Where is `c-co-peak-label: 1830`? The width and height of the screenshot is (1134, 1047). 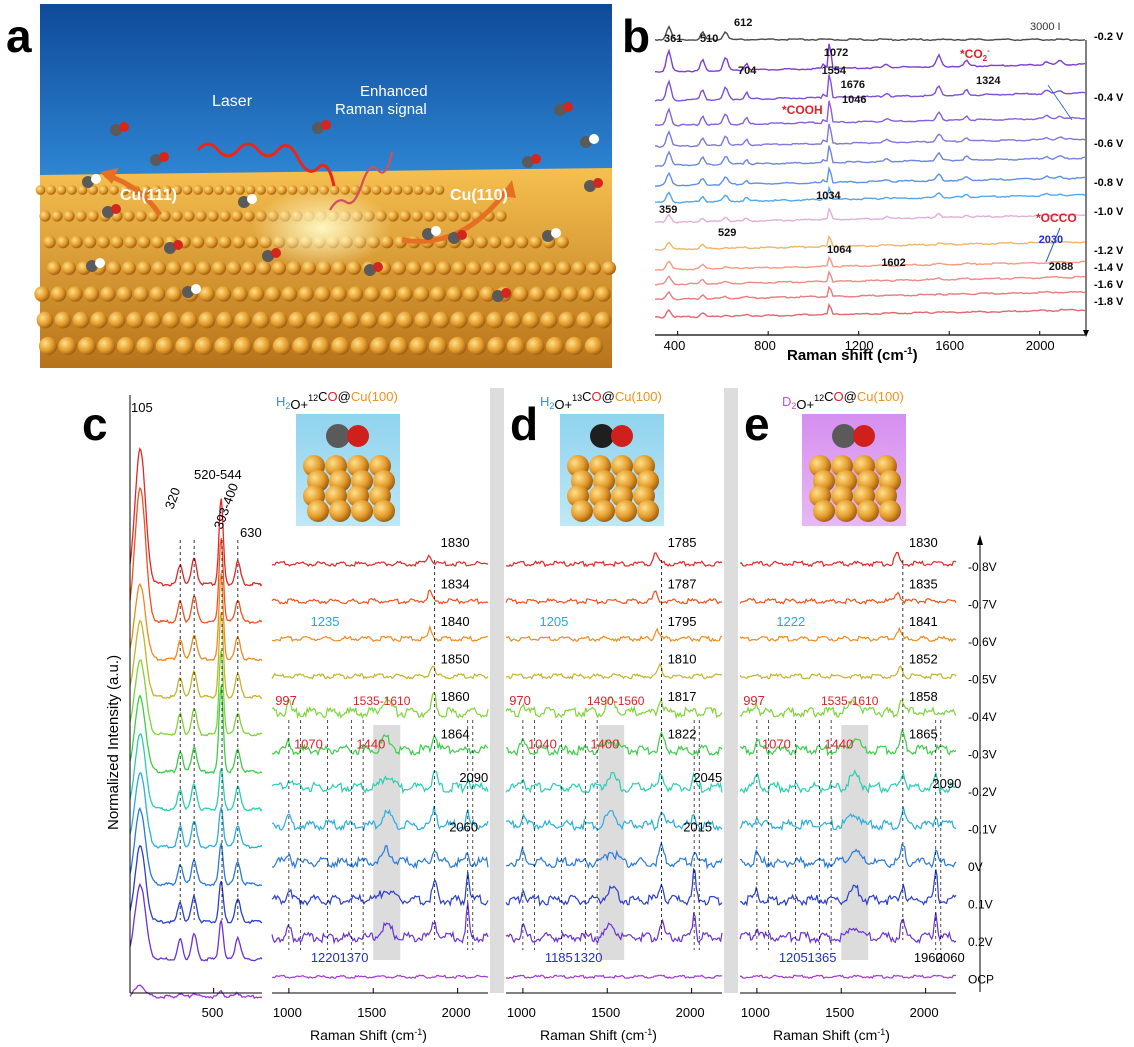
c-co-peak-label: 1830 is located at coordinates (455, 542).